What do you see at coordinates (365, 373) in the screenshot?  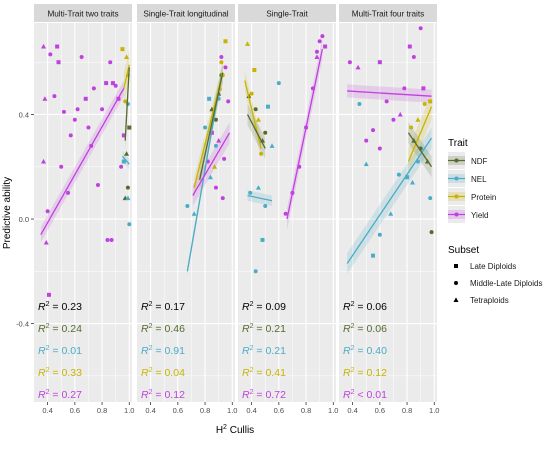 I see `r-squared-label: R2 = 0.12` at bounding box center [365, 373].